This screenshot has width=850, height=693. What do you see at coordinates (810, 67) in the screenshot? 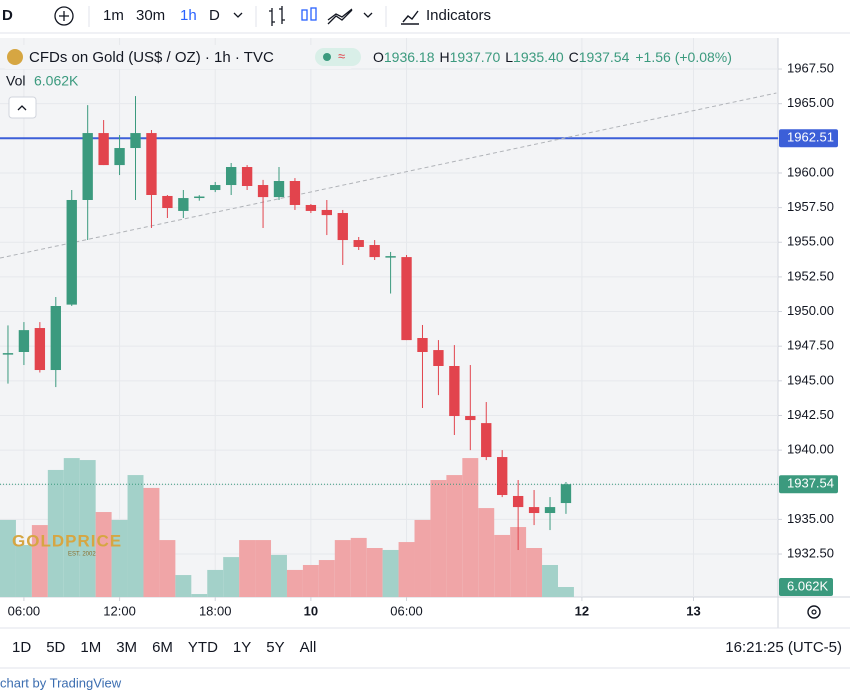
I see `y-tick-label: 1967.50` at bounding box center [810, 67].